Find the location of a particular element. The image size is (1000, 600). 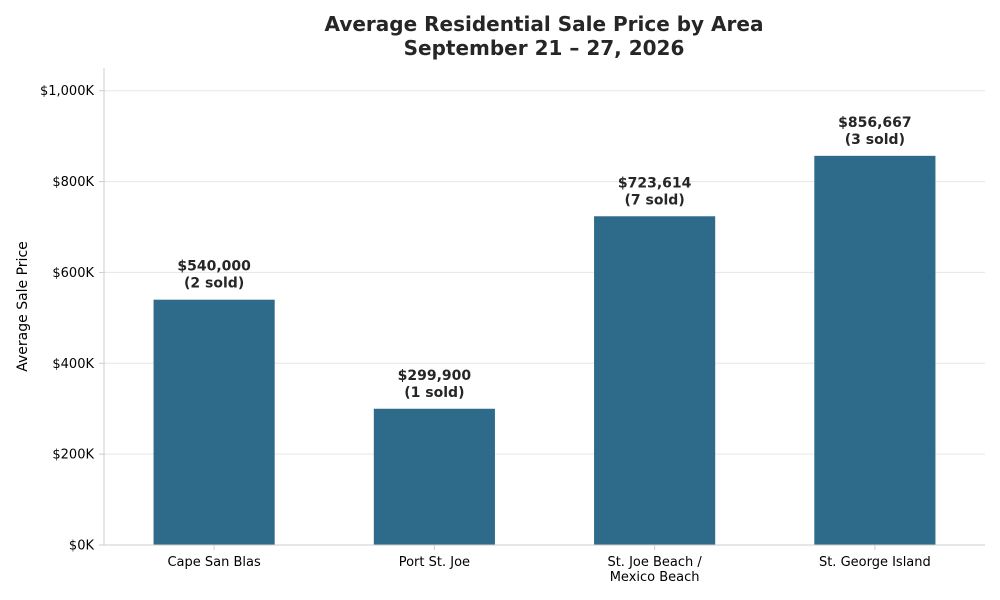

bar-value-label: $856,667 (3 sold) is located at coordinates (875, 131).